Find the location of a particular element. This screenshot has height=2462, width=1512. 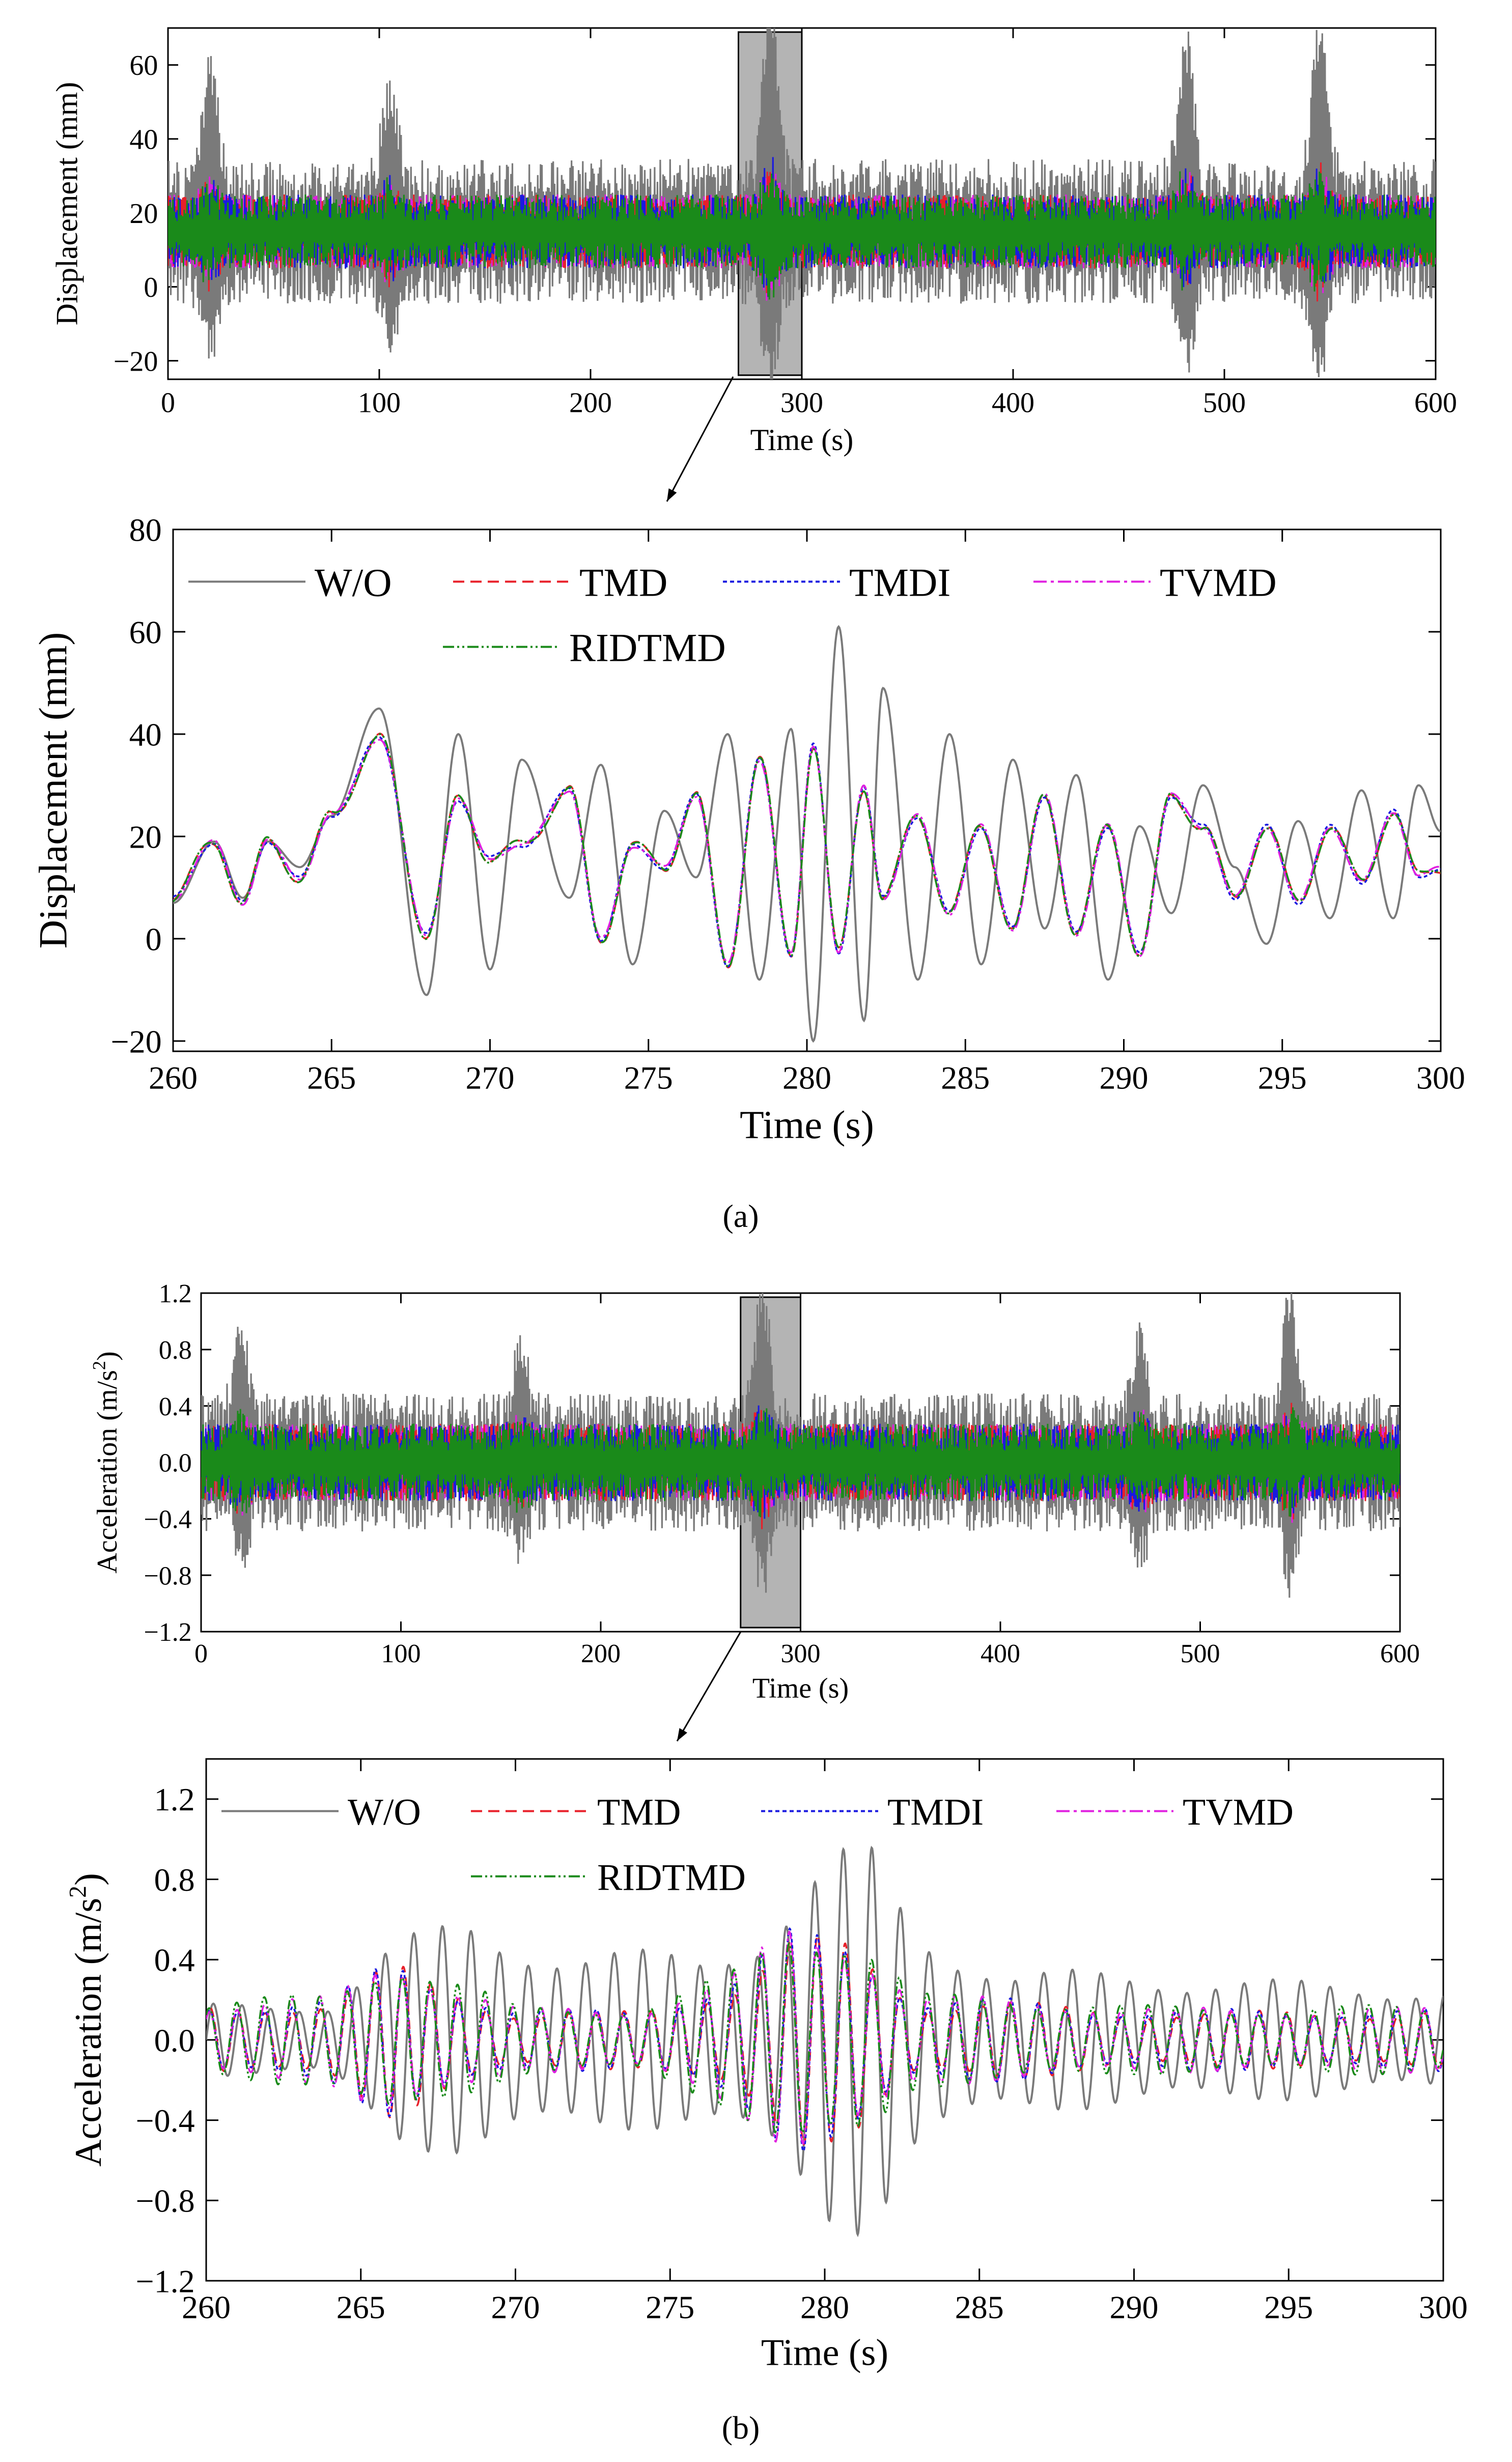

series-tmd-line is located at coordinates (807, 851).